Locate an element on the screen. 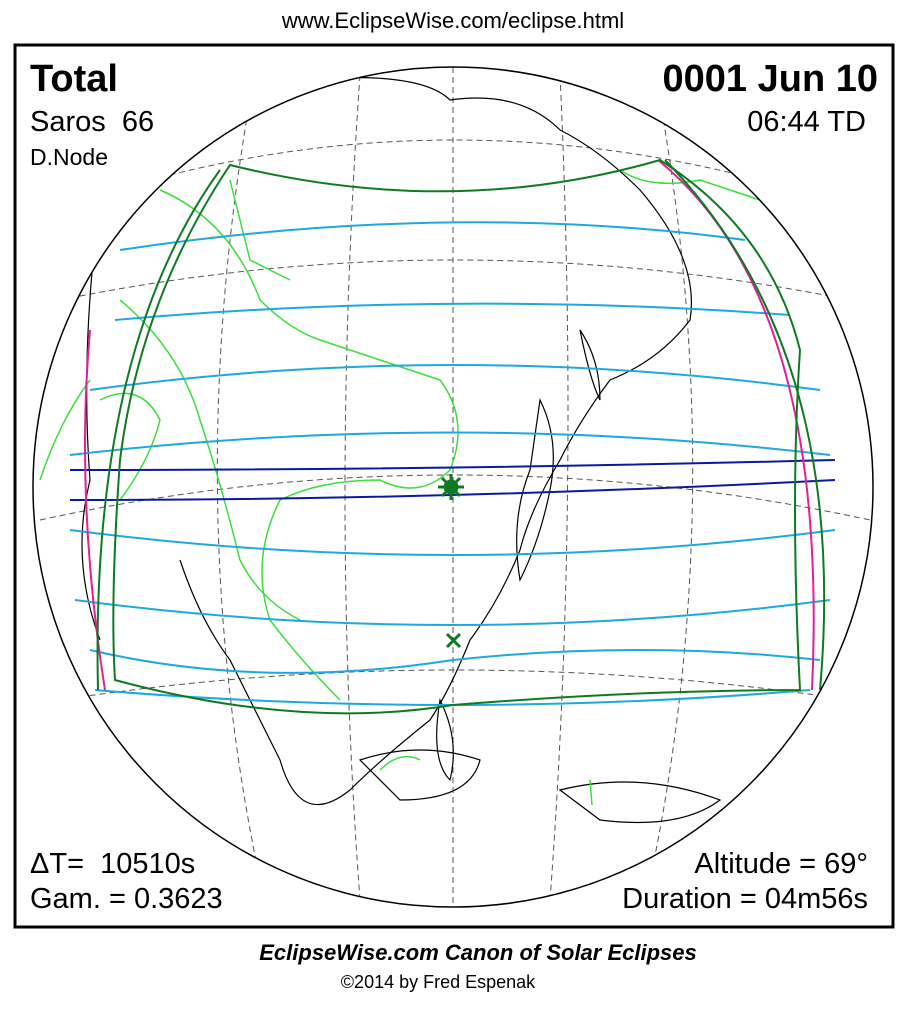 This screenshot has height=1009, width=908. gamma: Gam. = 0.3623 is located at coordinates (126, 899).